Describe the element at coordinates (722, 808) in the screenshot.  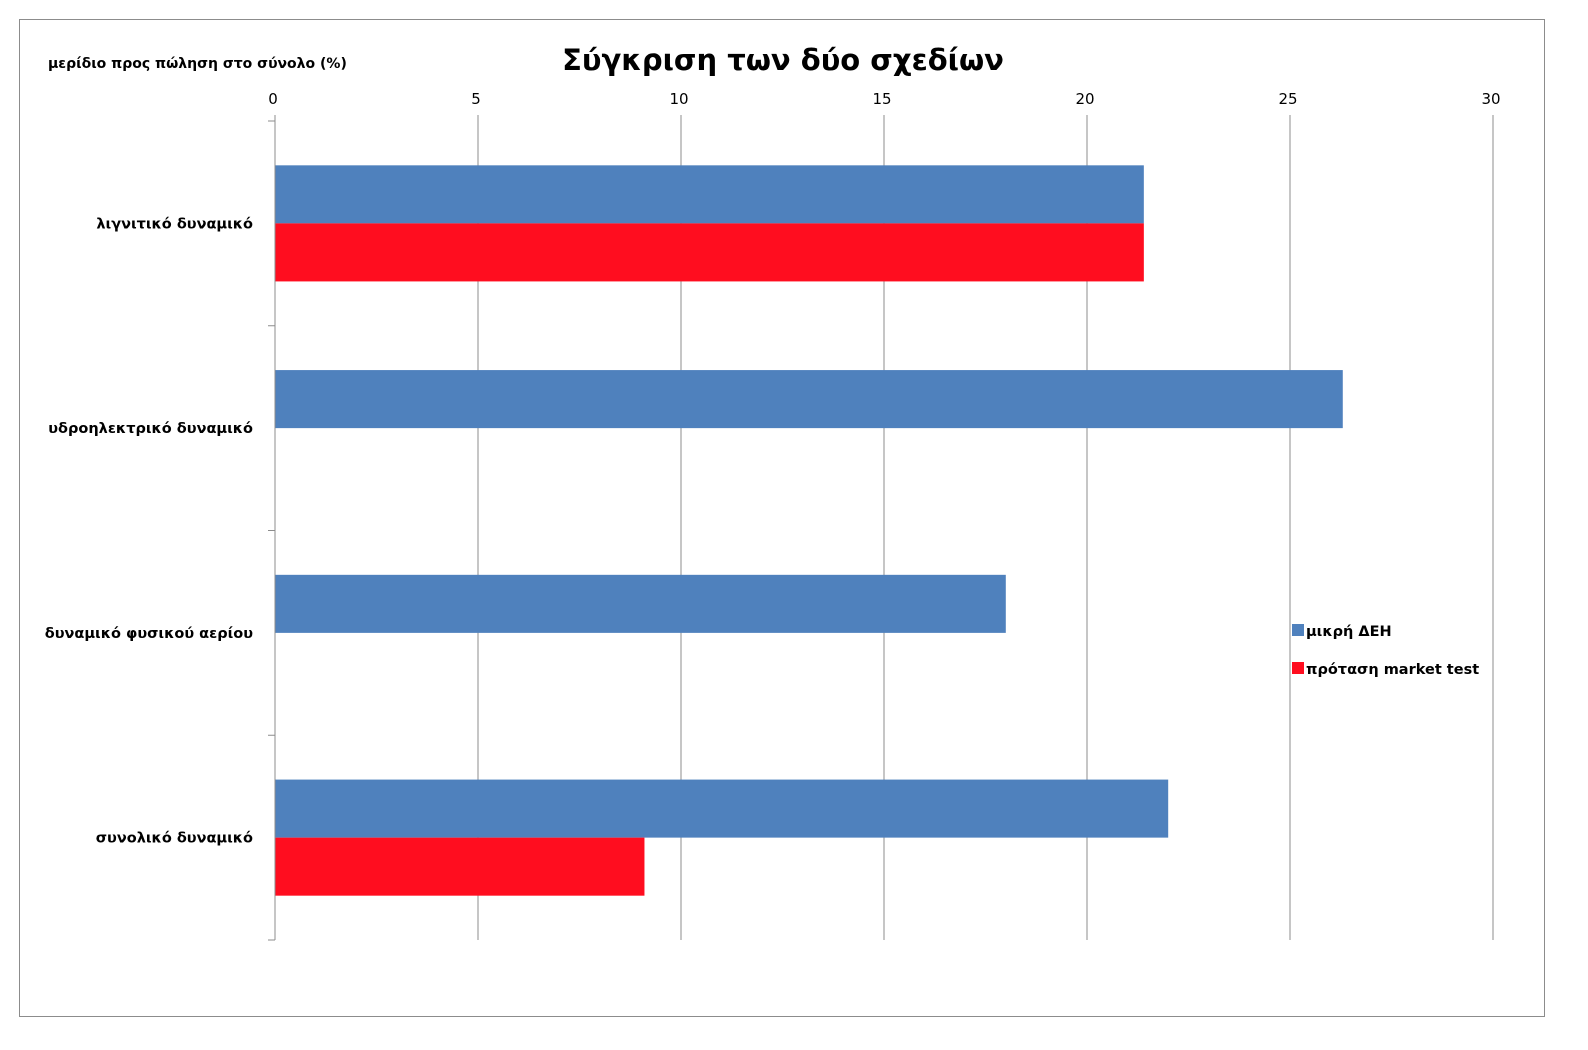
I see `bar-series1-cat4` at that location.